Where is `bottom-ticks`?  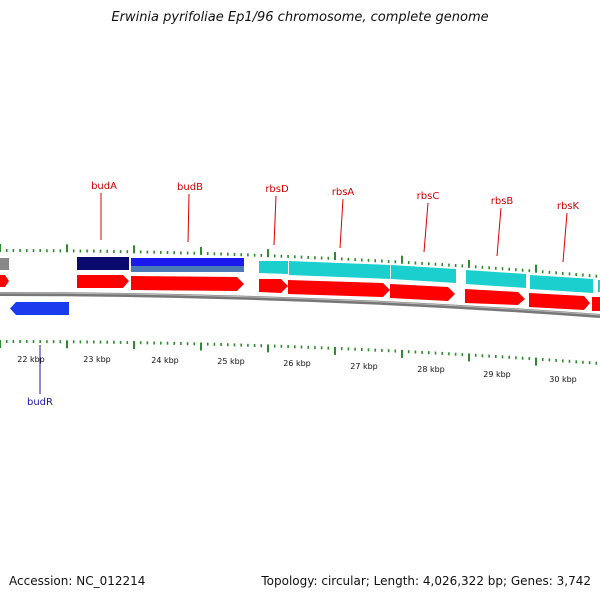 bottom-ticks is located at coordinates (299, 353).